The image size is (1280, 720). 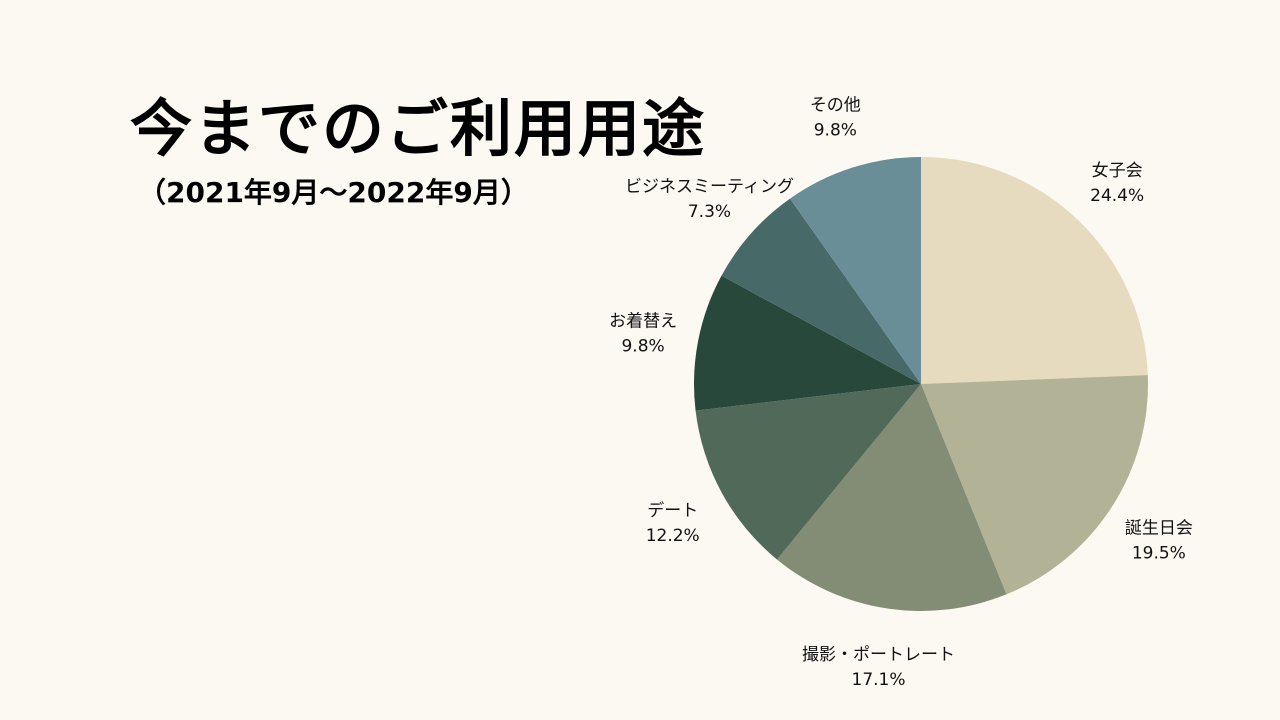 I want to click on chart-title: 今までのご利用用途, so click(x=418, y=128).